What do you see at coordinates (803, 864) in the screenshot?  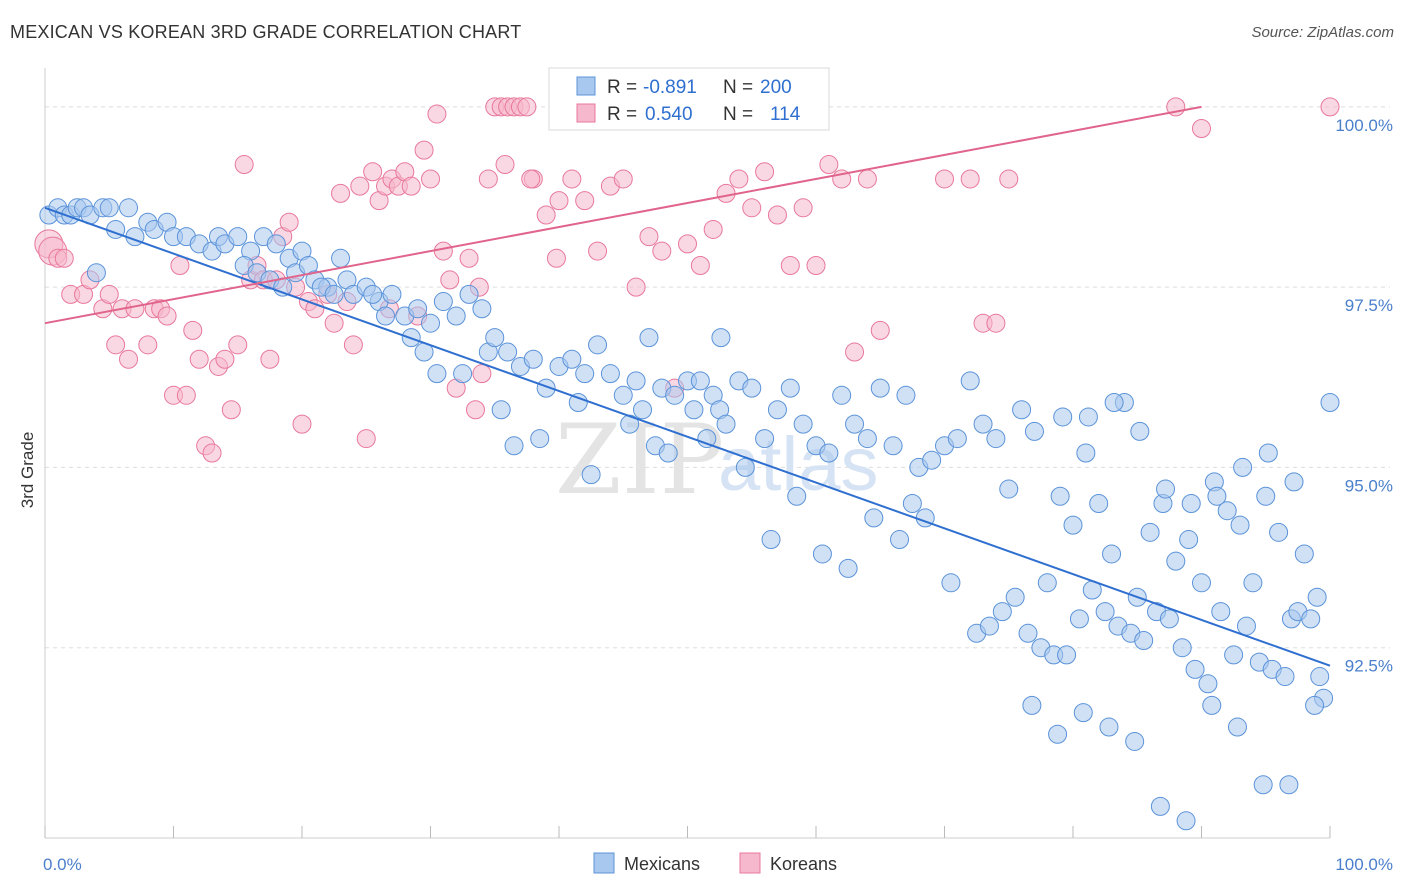 I see `bottom-legend-koreans: Koreans` at bounding box center [803, 864].